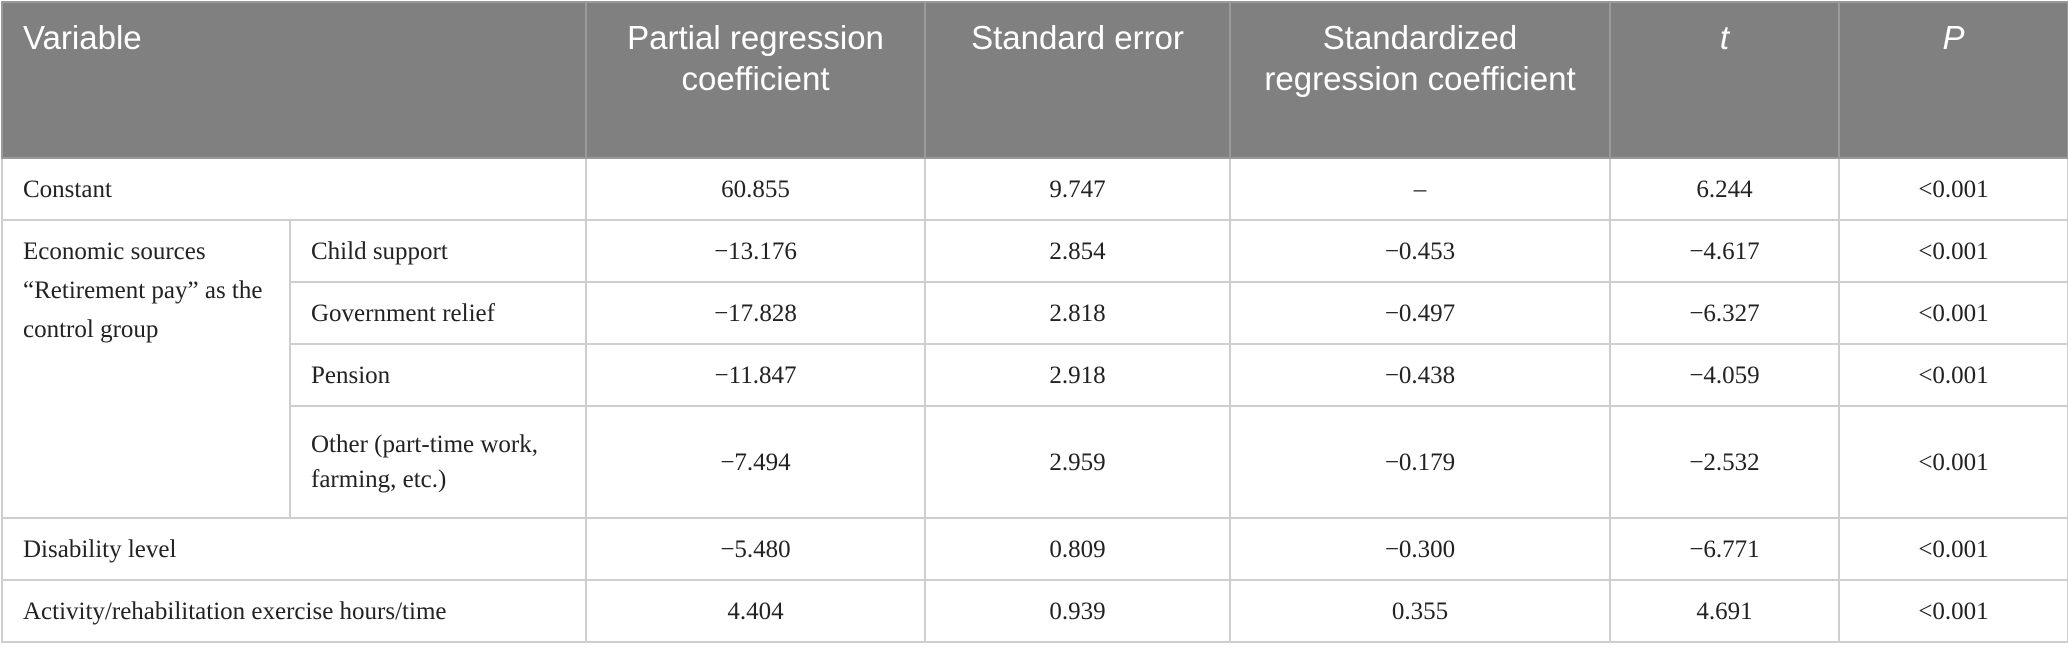 The width and height of the screenshot is (2068, 656). What do you see at coordinates (1725, 80) in the screenshot?
I see `header-cell: t` at bounding box center [1725, 80].